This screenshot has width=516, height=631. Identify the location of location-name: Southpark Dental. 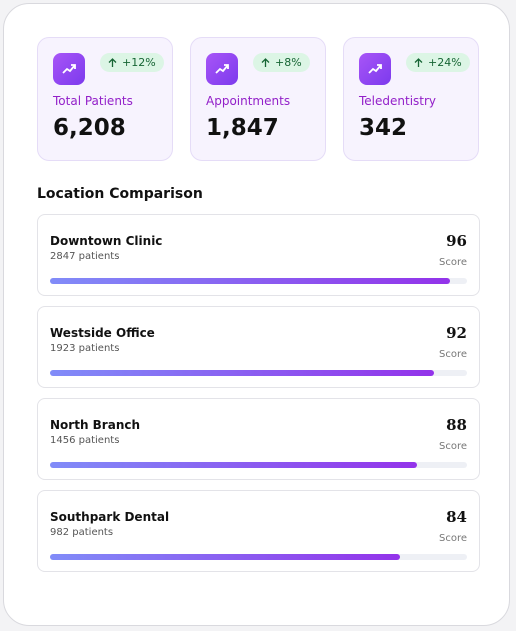
(110, 517).